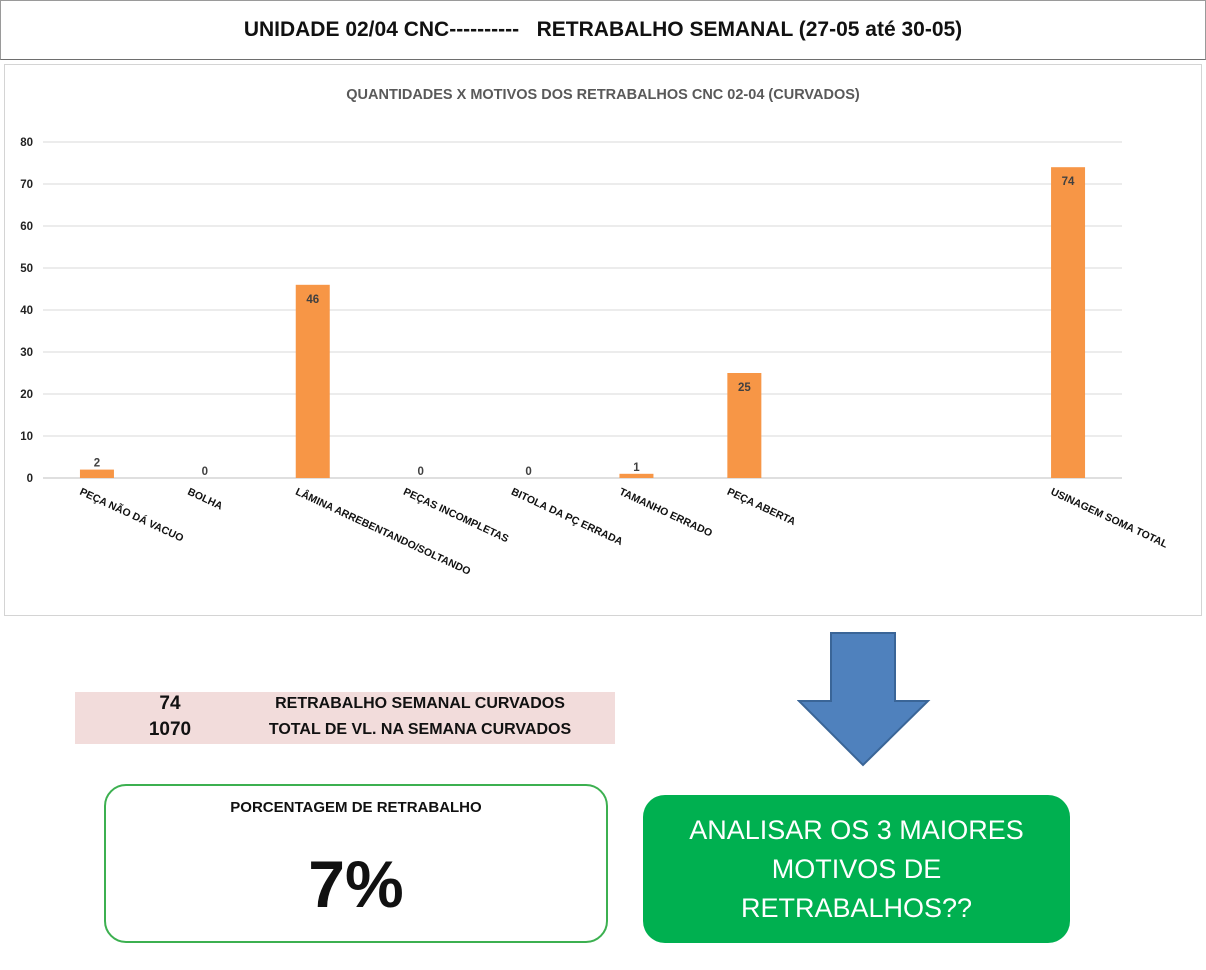 Image resolution: width=1206 pixels, height=970 pixels. Describe the element at coordinates (1109, 518) in the screenshot. I see `category-label: USINAGEM SOMA TOTAL` at that location.